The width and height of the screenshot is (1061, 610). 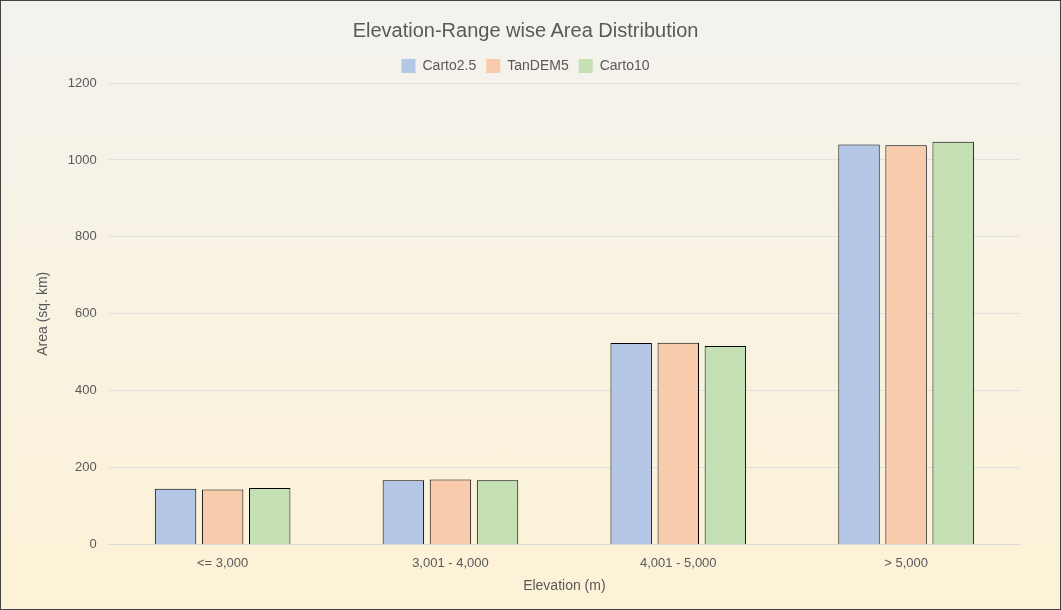 I want to click on y-tick-label: 1000, so click(x=82, y=159).